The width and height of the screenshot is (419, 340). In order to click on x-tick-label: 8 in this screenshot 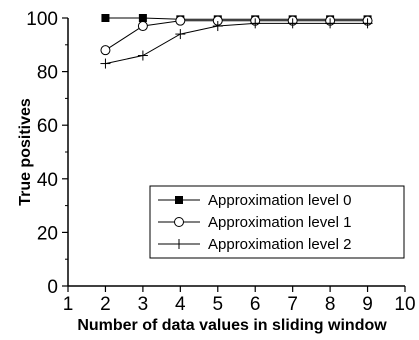, I will do `click(330, 304)`.